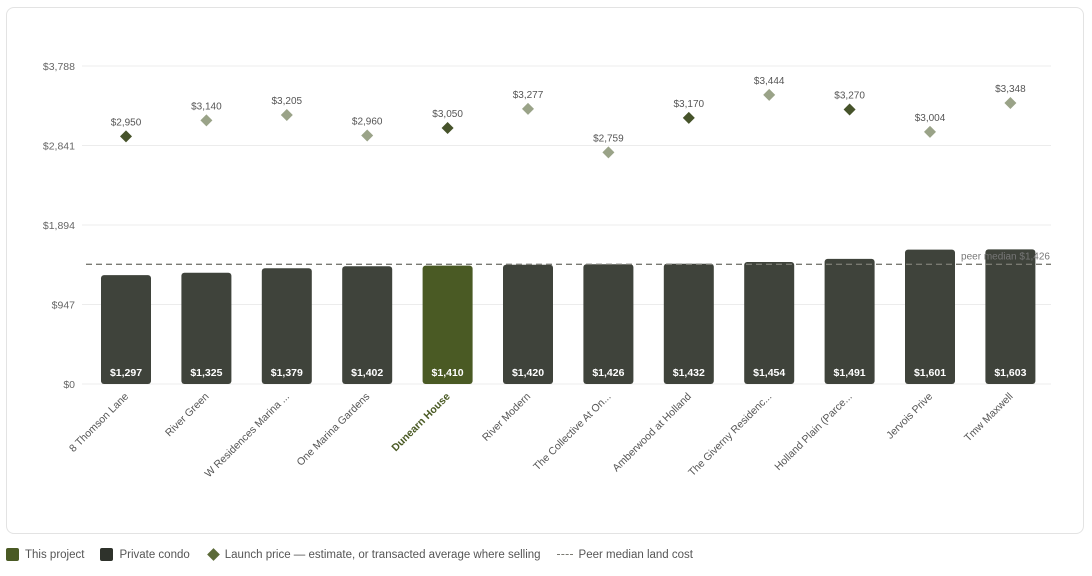 This screenshot has height=576, width=1092. Describe the element at coordinates (652, 433) in the screenshot. I see `x-tick-label: Amberwood at Holland` at that location.